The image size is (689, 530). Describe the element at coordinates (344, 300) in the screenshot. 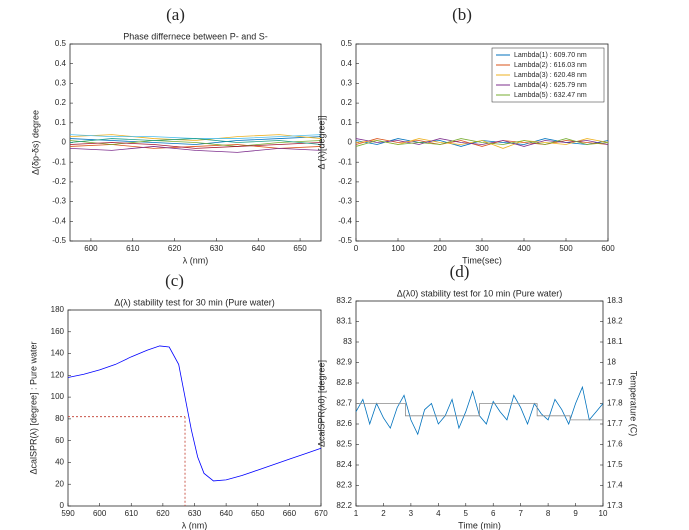

I see `y-tick-label: 83.2` at that location.